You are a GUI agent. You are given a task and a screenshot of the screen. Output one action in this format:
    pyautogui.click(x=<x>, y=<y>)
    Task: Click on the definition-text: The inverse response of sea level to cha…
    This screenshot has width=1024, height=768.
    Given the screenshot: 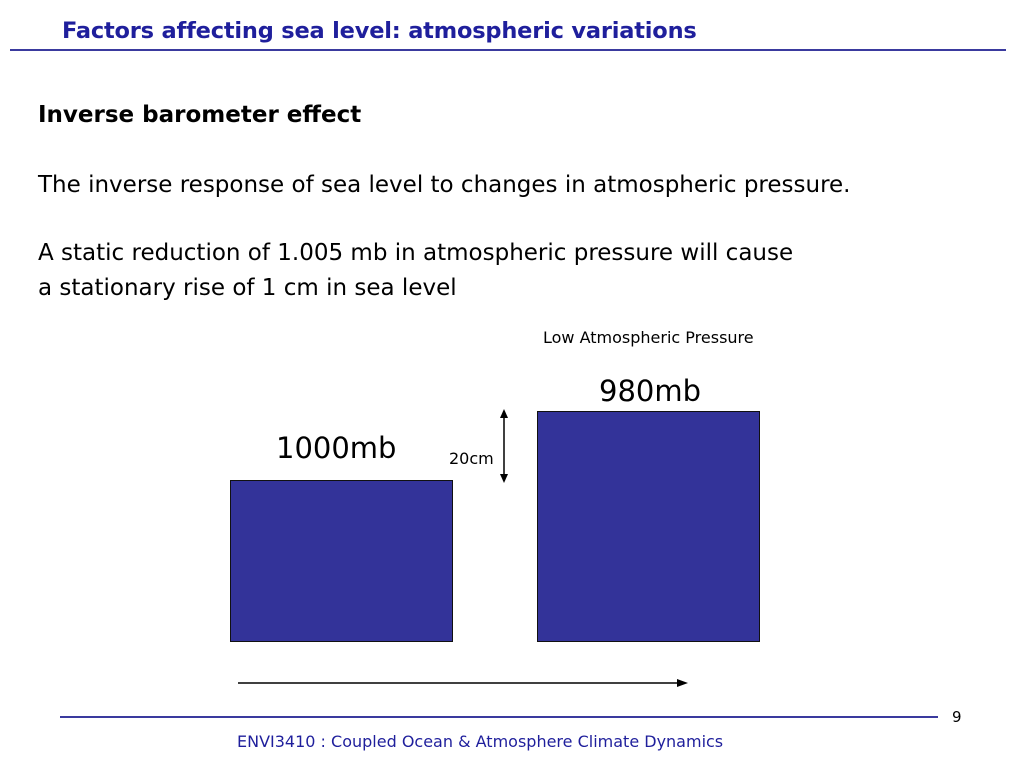 What is the action you would take?
    pyautogui.click(x=444, y=185)
    